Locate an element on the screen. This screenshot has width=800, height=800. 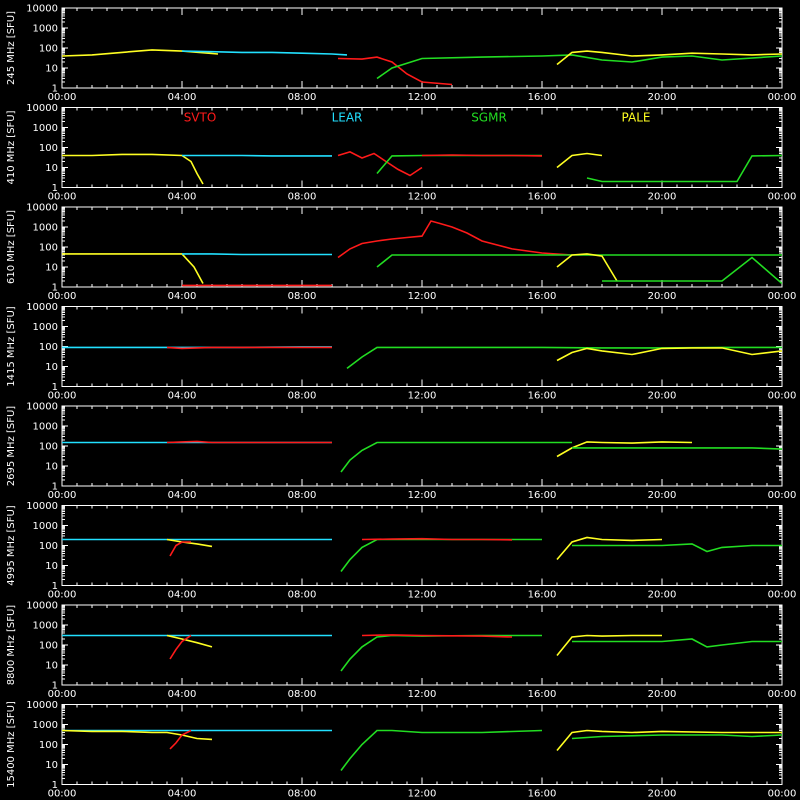
panel-ylabel: 2695 MHz [SFU] is located at coordinates (11, 446).